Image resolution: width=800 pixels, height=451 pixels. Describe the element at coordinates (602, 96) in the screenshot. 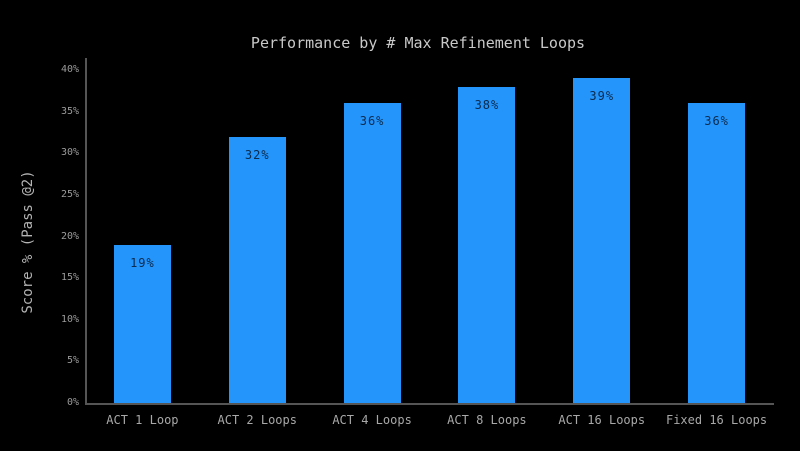

I see `bar-value-label: 39%` at that location.